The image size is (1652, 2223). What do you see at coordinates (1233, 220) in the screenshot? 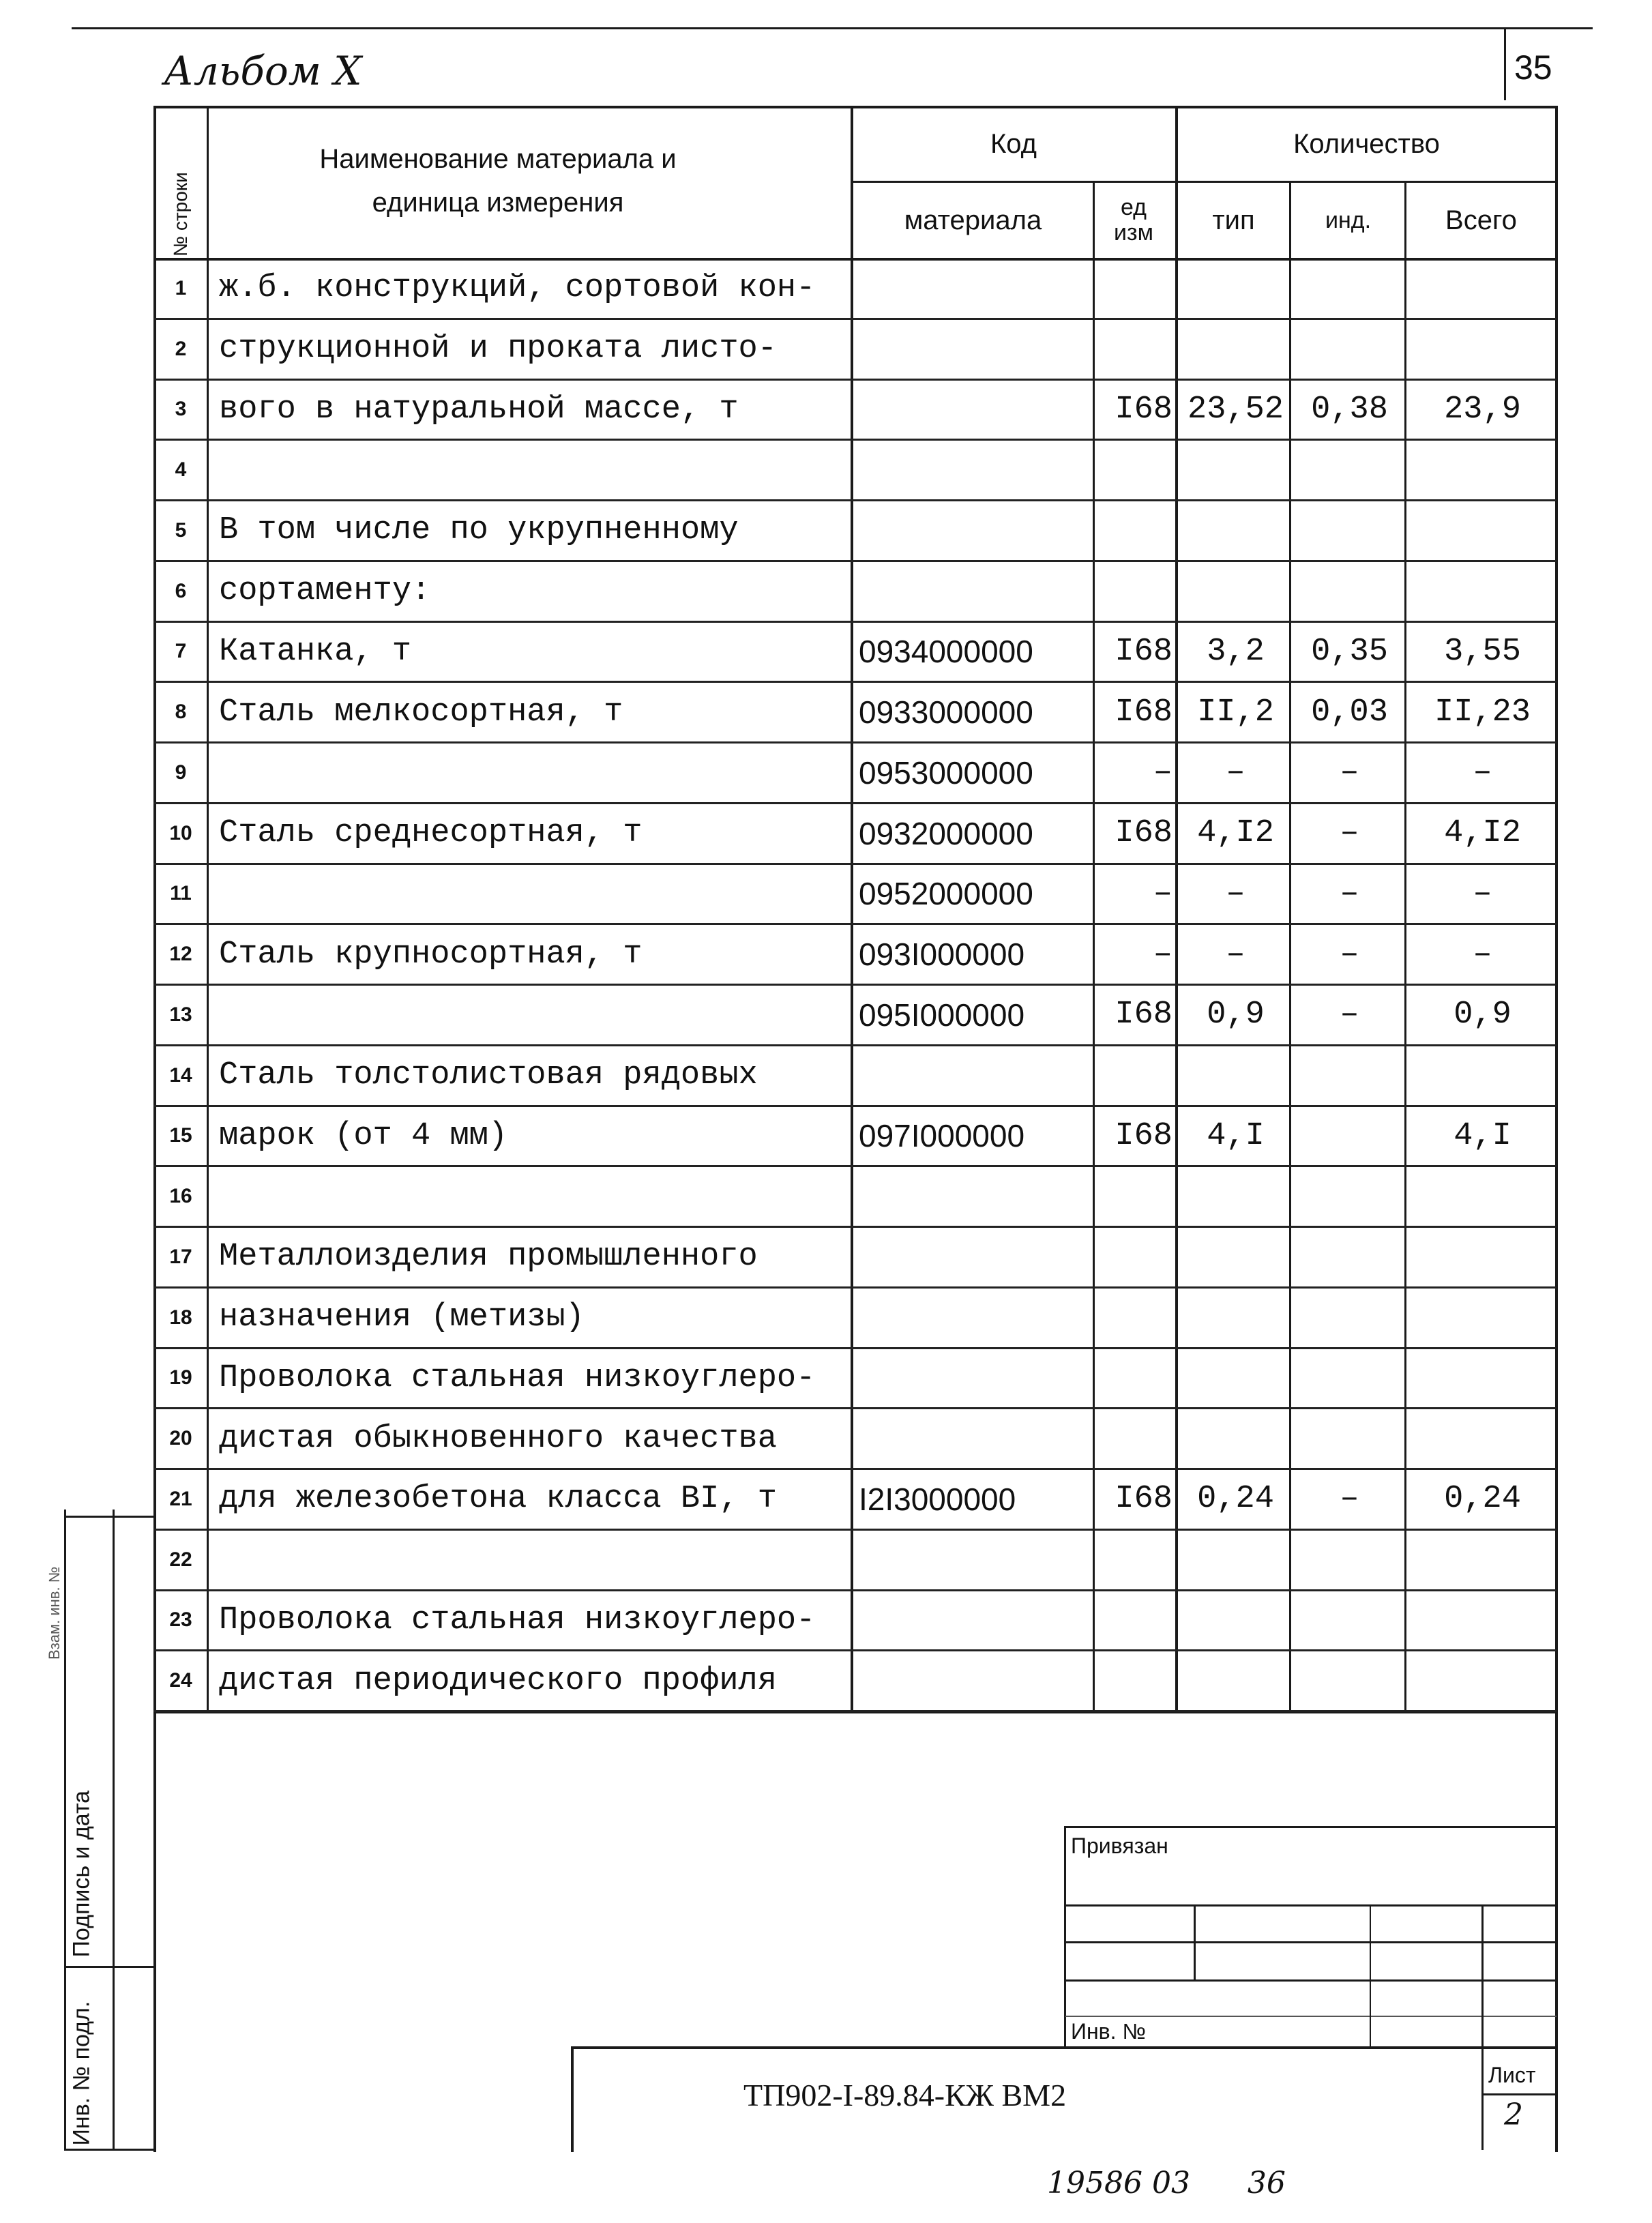
I see `header-qty-tip: тип` at bounding box center [1233, 220].